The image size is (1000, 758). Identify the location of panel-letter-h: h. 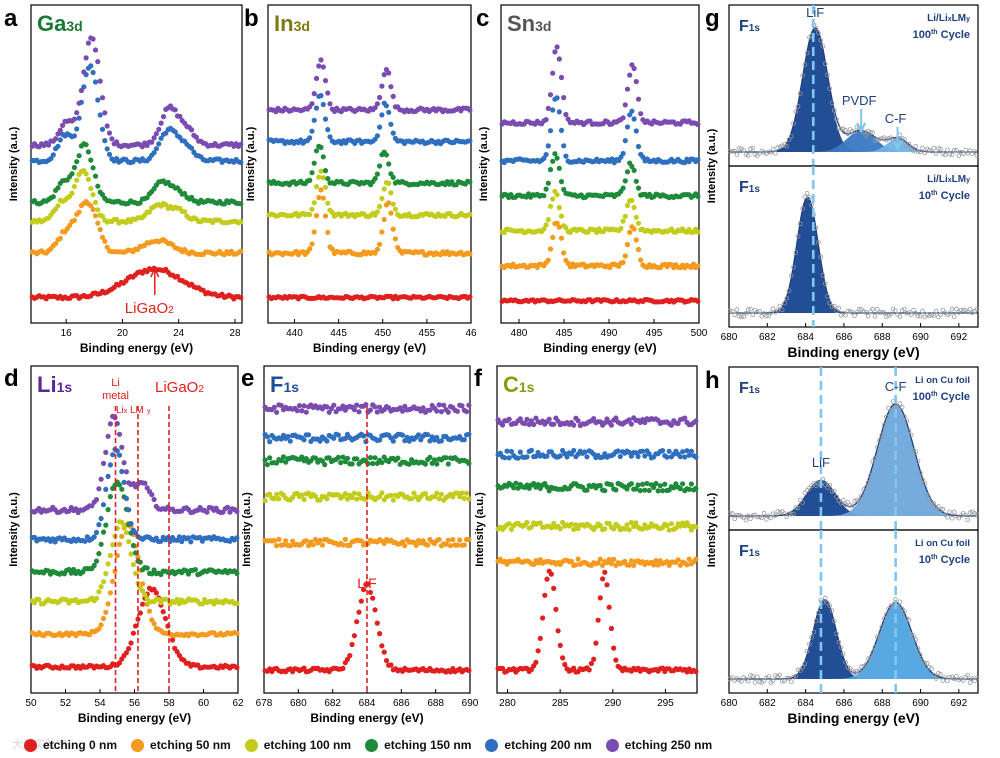
(712, 380).